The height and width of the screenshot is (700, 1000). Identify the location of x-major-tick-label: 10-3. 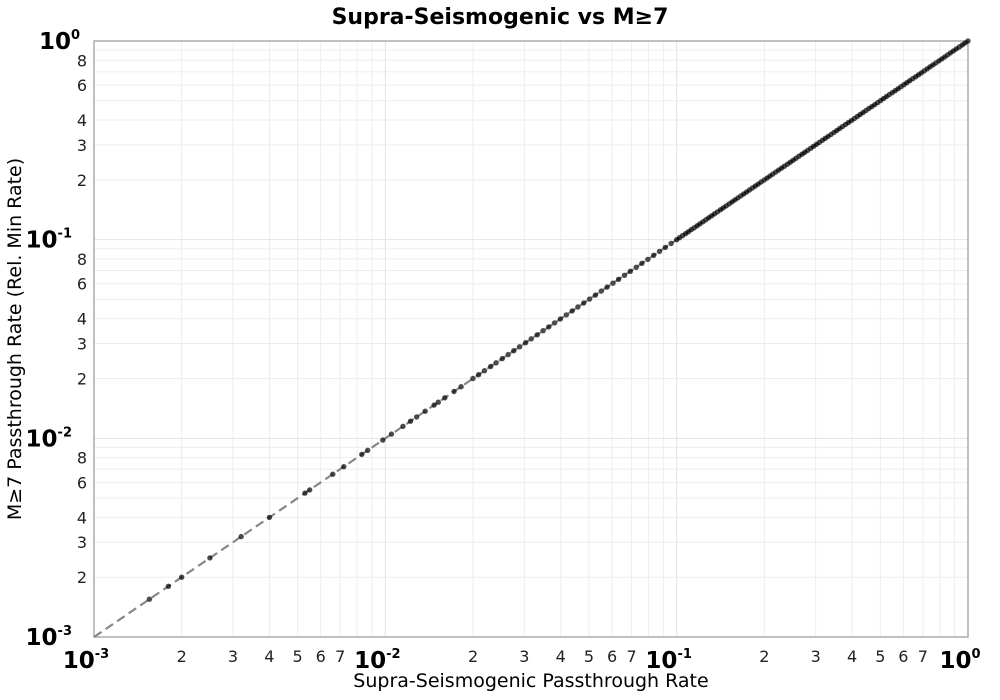
(86, 660).